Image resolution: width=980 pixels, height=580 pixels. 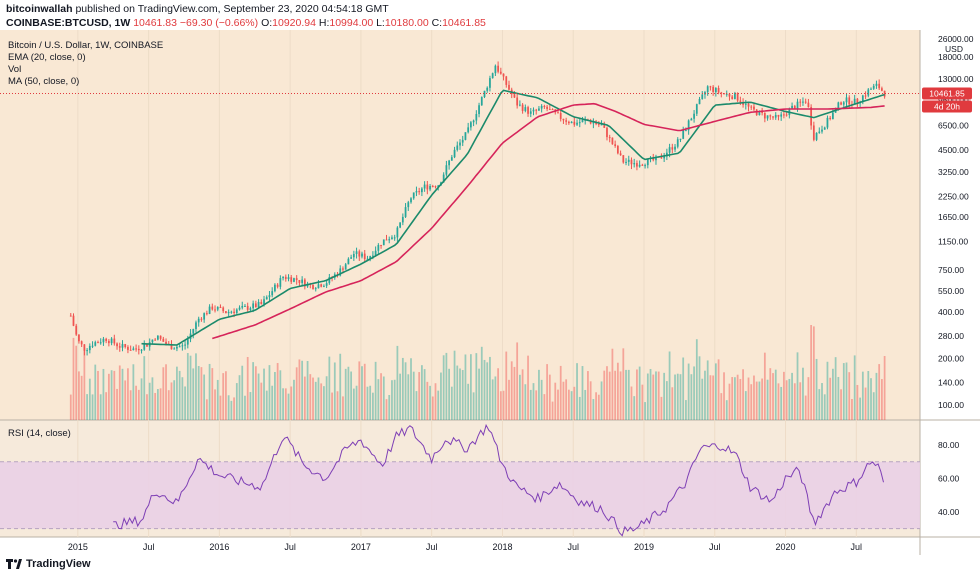 What do you see at coordinates (43, 81) in the screenshot?
I see `ma-legend: MA (50, close, 0)` at bounding box center [43, 81].